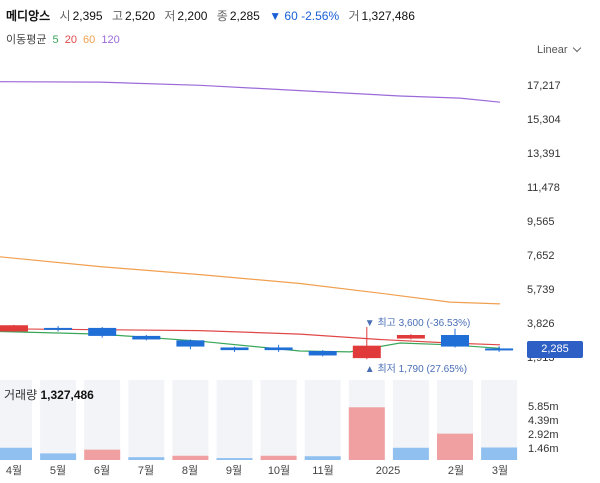 The image size is (600, 483). What do you see at coordinates (70, 40) in the screenshot?
I see `ma-period-20: 20` at bounding box center [70, 40].